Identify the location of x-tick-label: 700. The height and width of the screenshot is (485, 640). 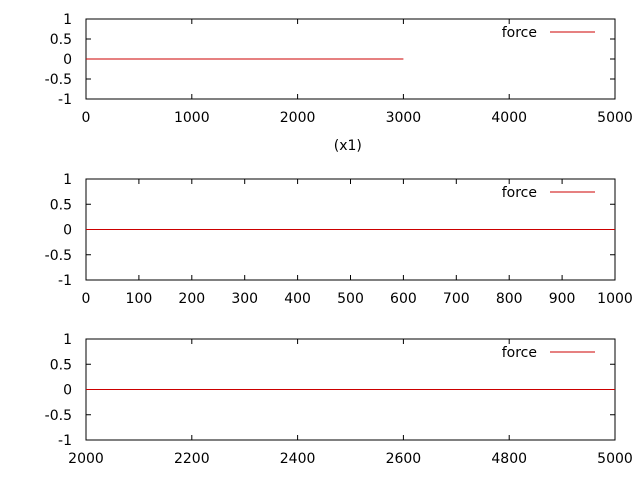
(456, 299).